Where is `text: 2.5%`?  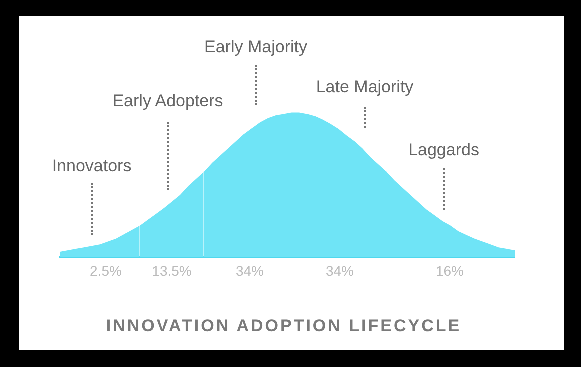 text: 2.5% is located at coordinates (106, 270).